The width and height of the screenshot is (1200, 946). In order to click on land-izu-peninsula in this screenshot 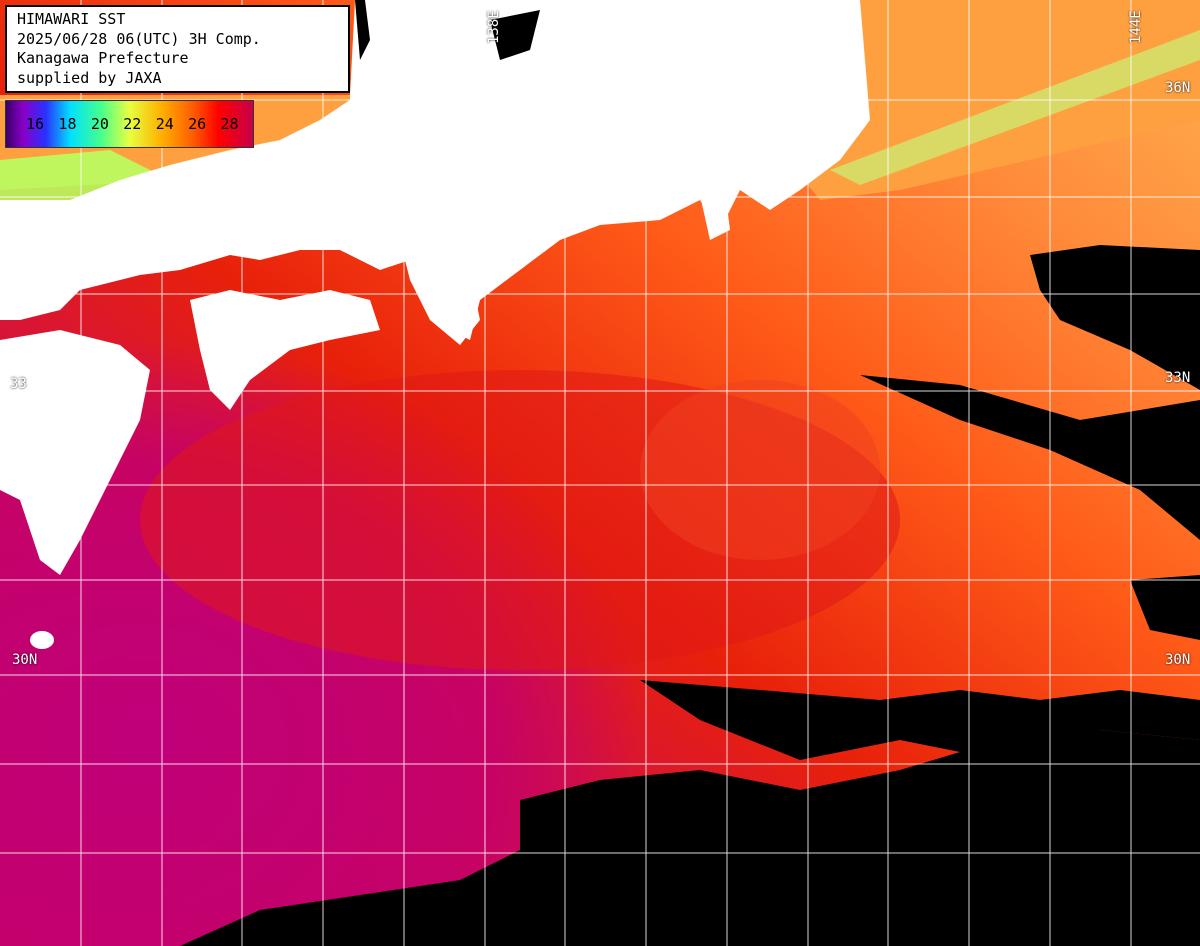, I will do `click(715, 215)`.